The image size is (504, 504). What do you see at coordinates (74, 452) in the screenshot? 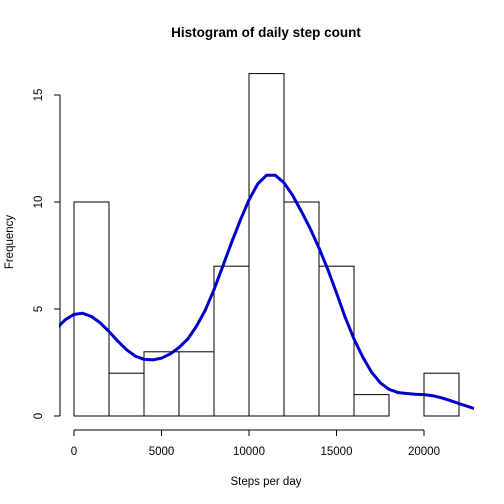
I see `x-tick-label: 0` at bounding box center [74, 452].